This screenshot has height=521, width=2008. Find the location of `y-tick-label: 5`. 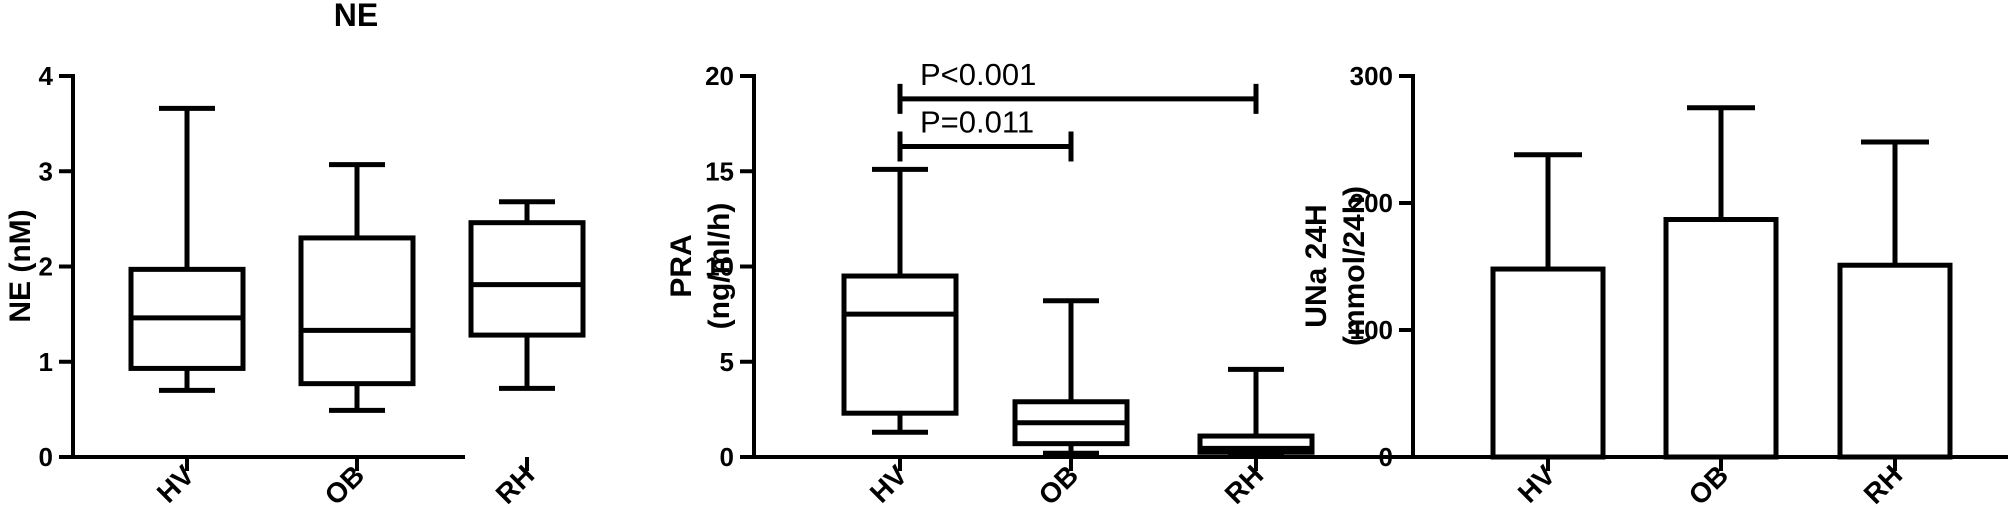

y-tick-label: 5 is located at coordinates (727, 362).